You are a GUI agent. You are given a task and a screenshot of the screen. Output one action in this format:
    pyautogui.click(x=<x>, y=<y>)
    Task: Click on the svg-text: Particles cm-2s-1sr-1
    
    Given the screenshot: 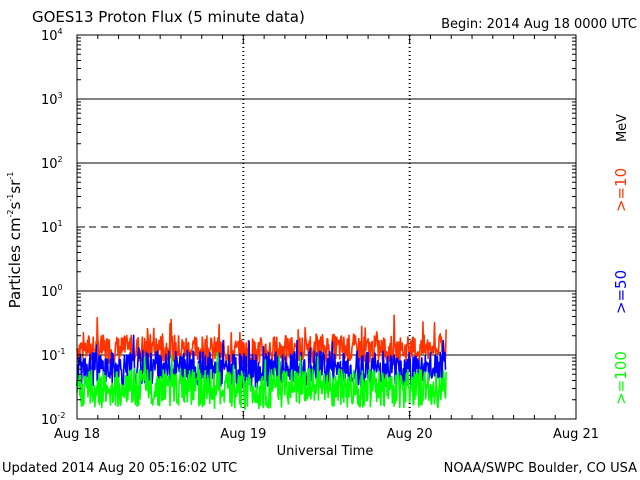 What is the action you would take?
    pyautogui.click(x=15, y=240)
    